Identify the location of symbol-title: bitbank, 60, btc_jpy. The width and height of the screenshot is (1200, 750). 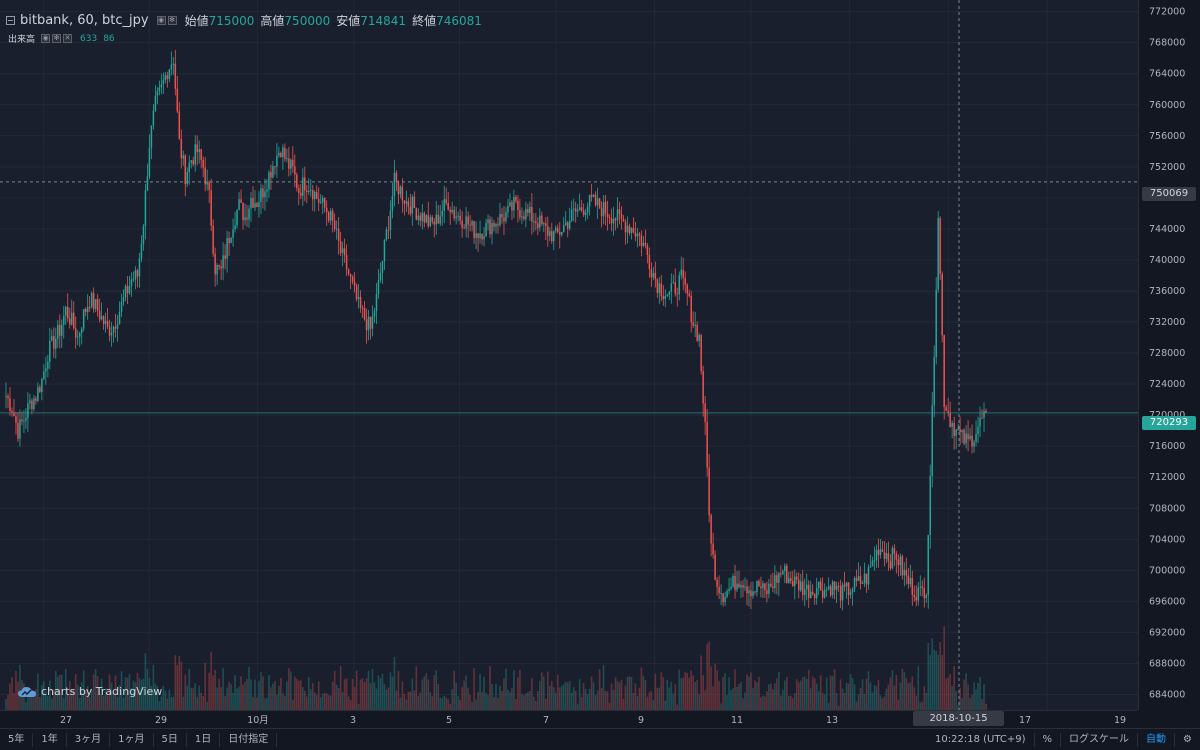
(84, 20).